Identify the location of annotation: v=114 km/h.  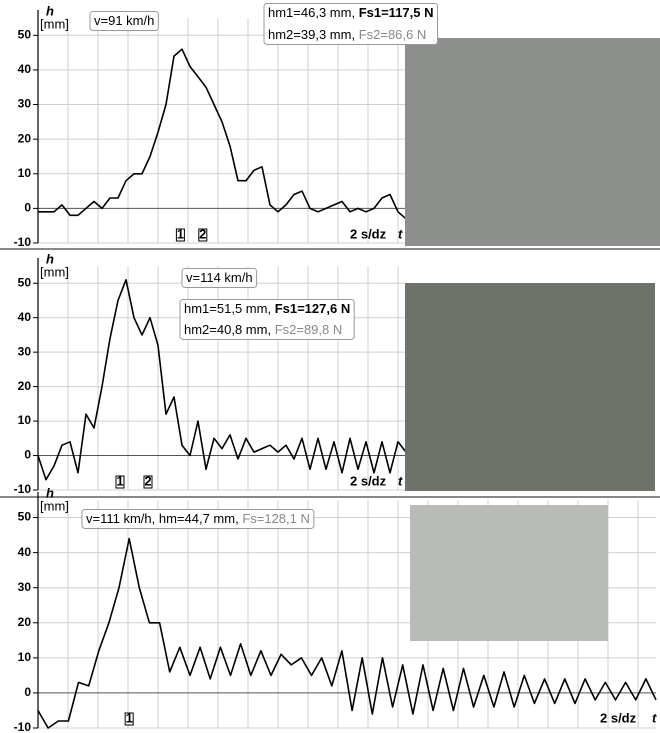
(219, 277).